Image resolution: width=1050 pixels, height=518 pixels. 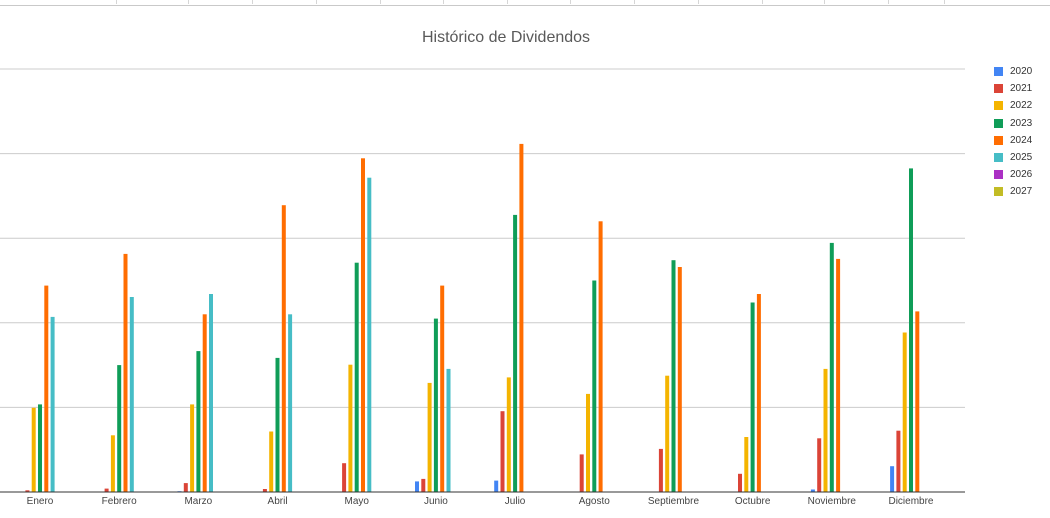 I want to click on bar-2024-marzo, so click(x=204, y=403).